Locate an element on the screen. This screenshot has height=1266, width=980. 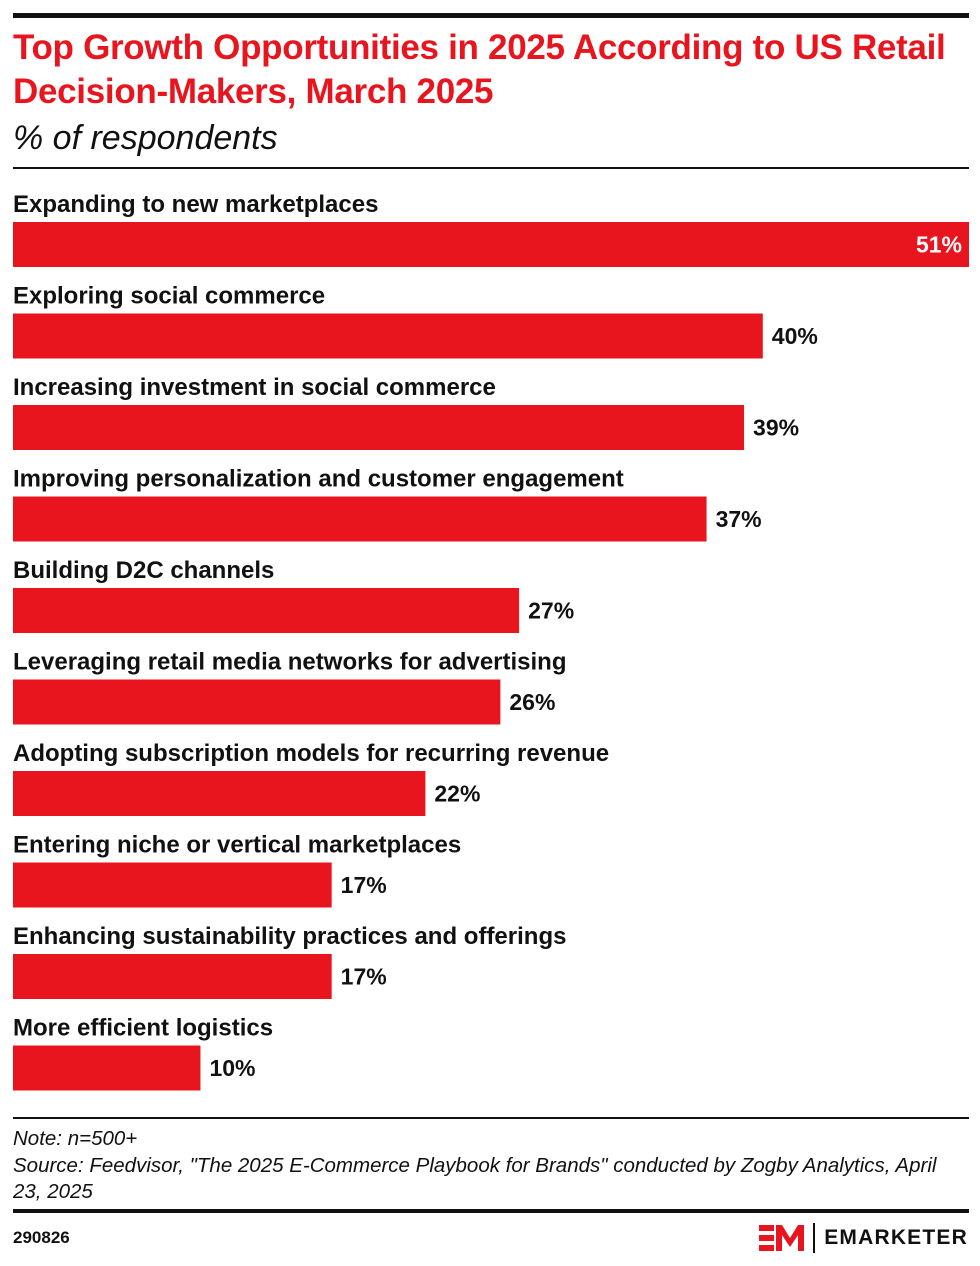
note-text: Note: n=500+ is located at coordinates (75, 1138).